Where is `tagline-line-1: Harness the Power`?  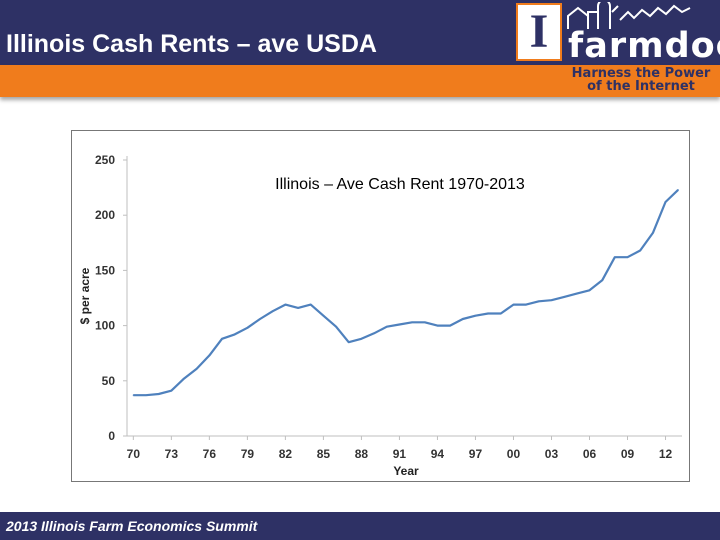
tagline-line-1: Harness the Power is located at coordinates (641, 73).